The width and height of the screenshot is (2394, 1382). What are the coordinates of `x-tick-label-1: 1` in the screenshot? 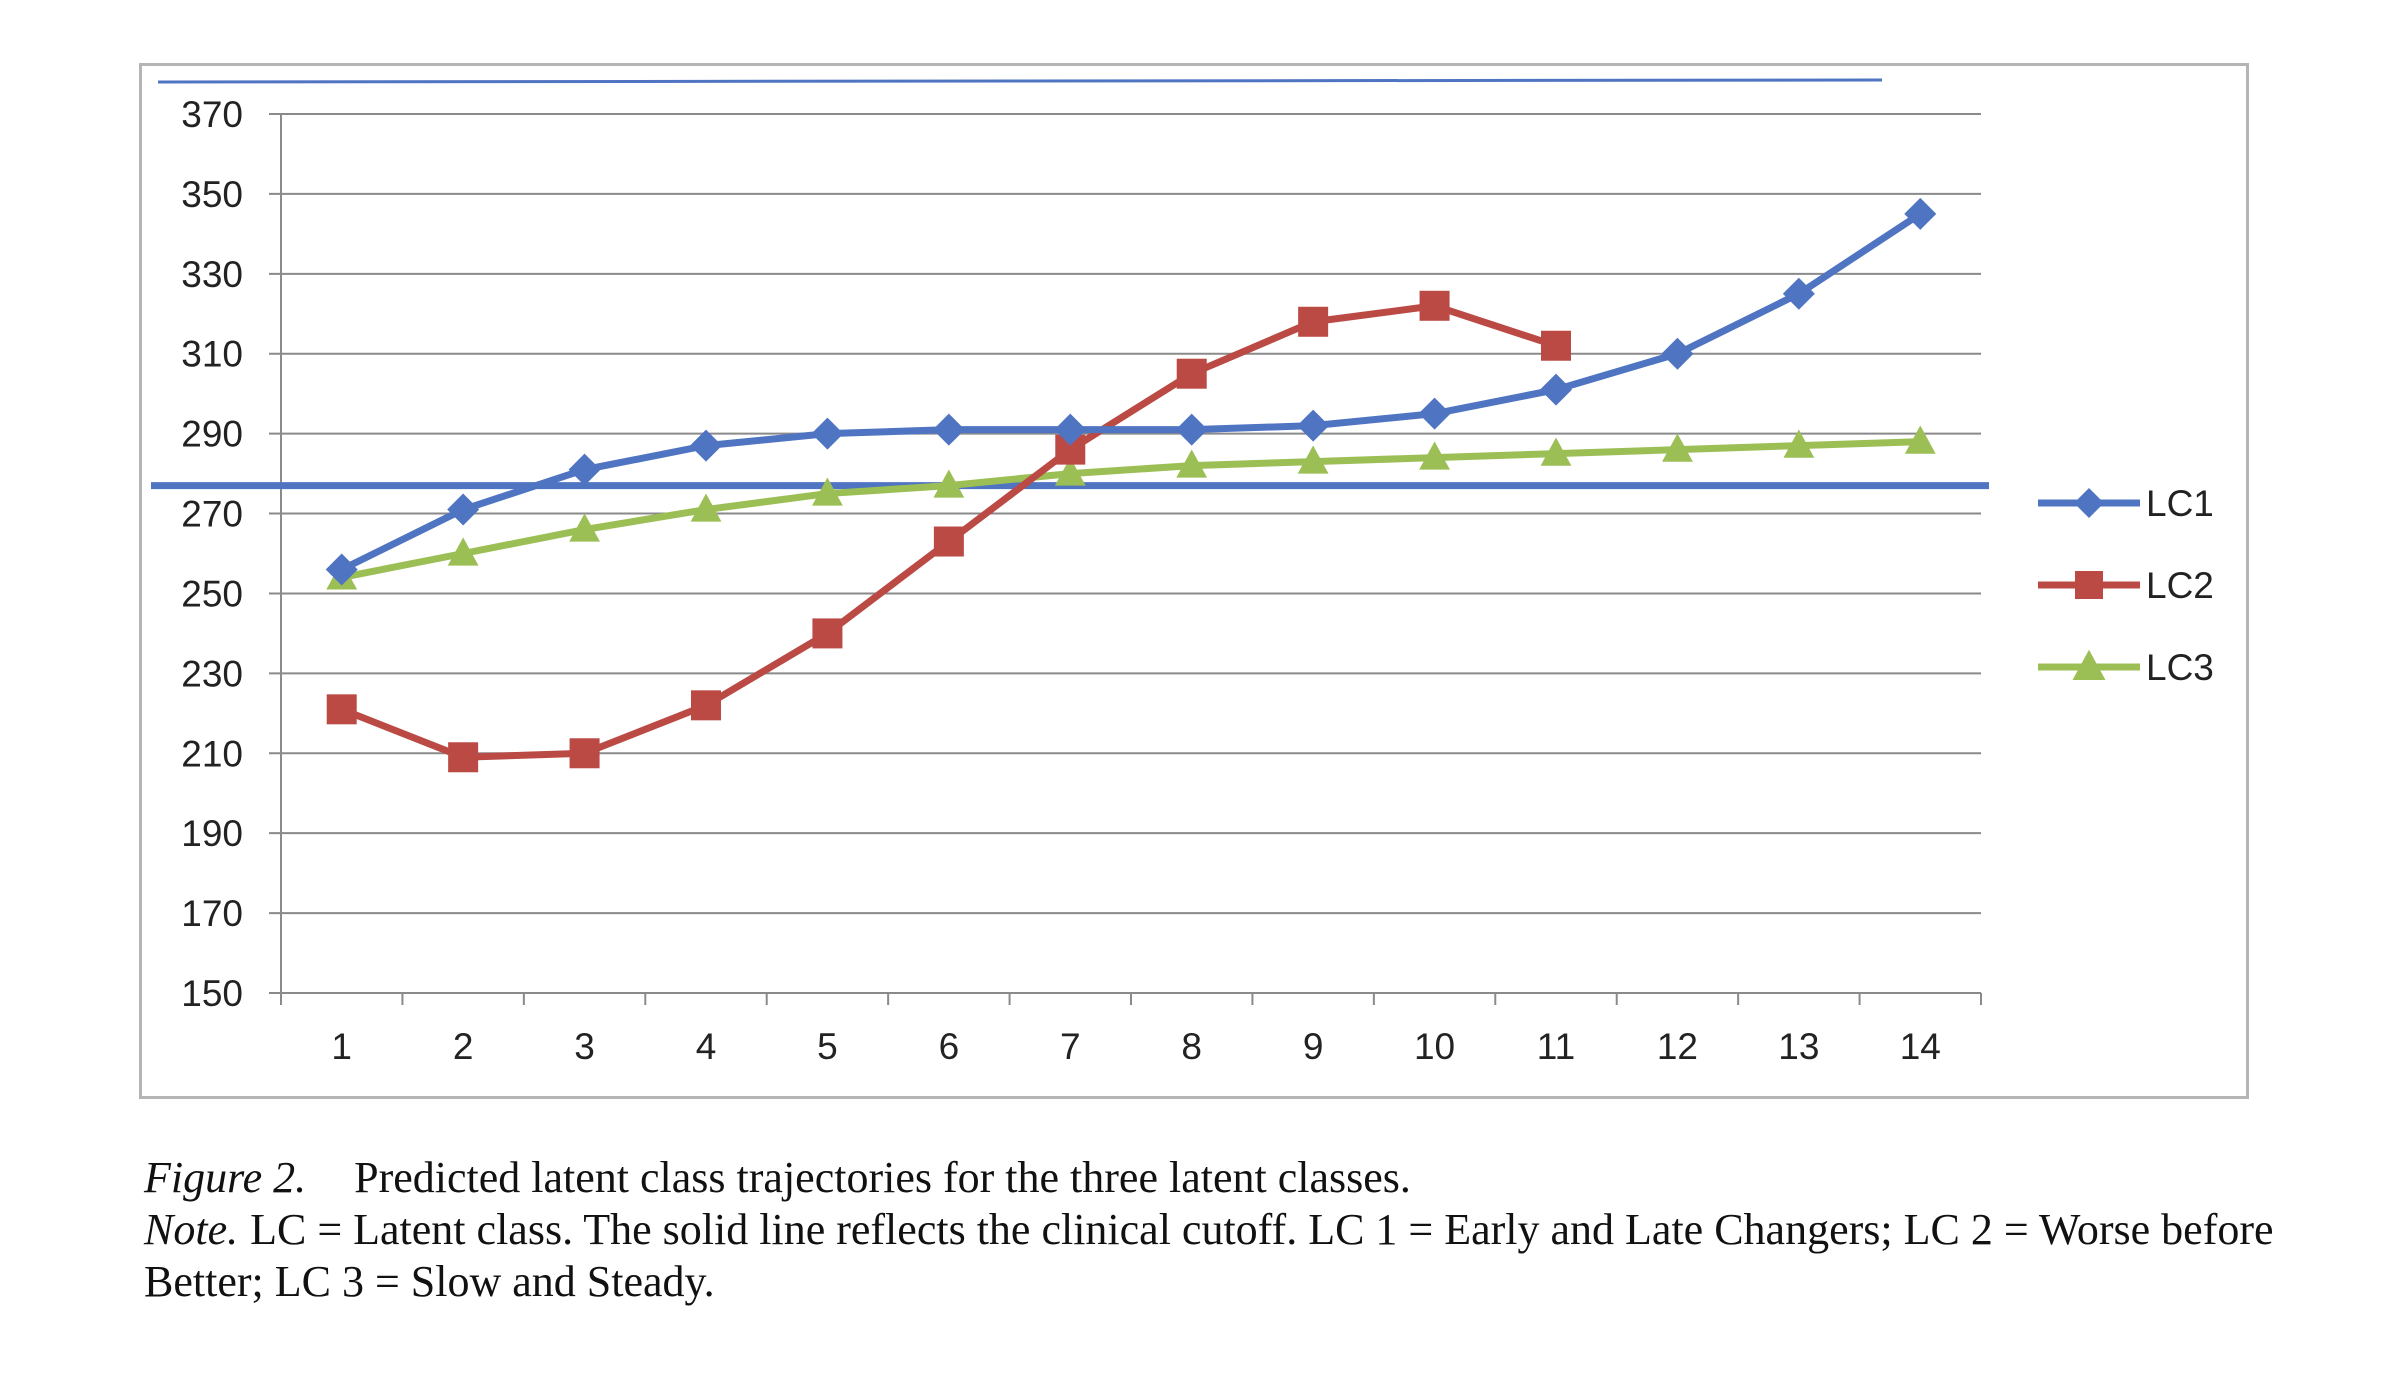 It's located at (341, 1046).